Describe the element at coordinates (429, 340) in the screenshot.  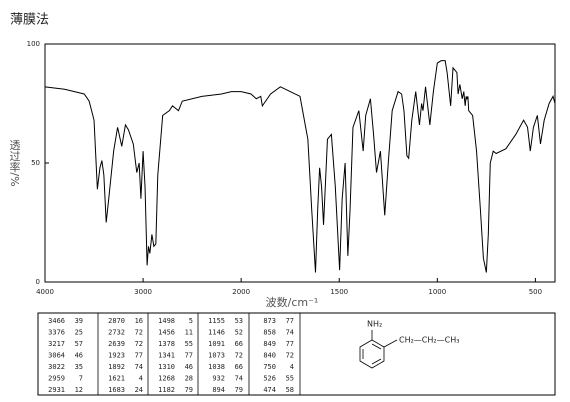
I see `chain-label: CH₂—CH₂—CH₃` at that location.